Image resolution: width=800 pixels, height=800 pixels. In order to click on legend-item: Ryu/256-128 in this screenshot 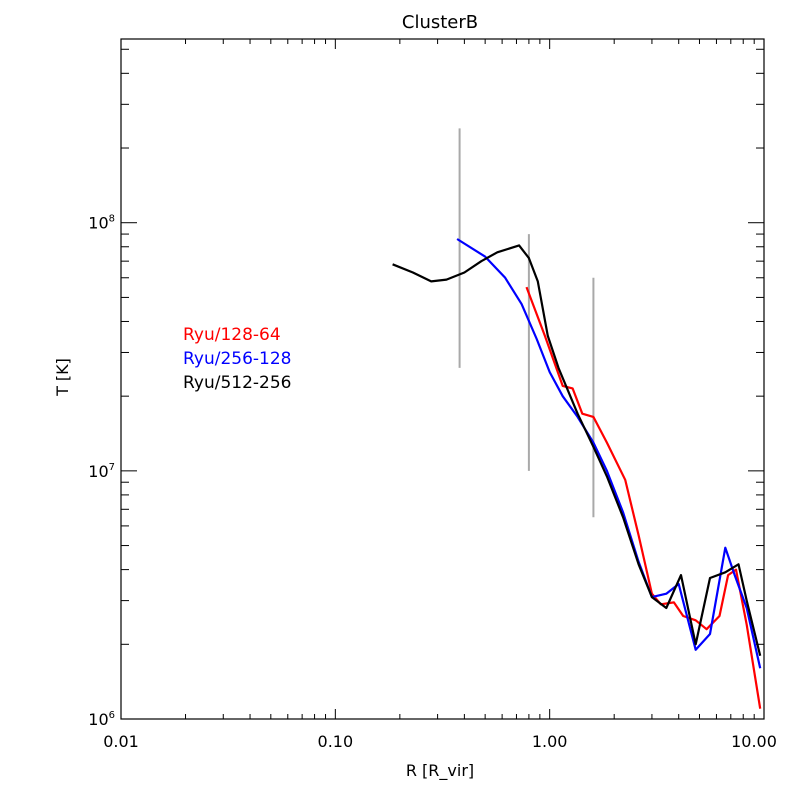, I will do `click(237, 359)`.